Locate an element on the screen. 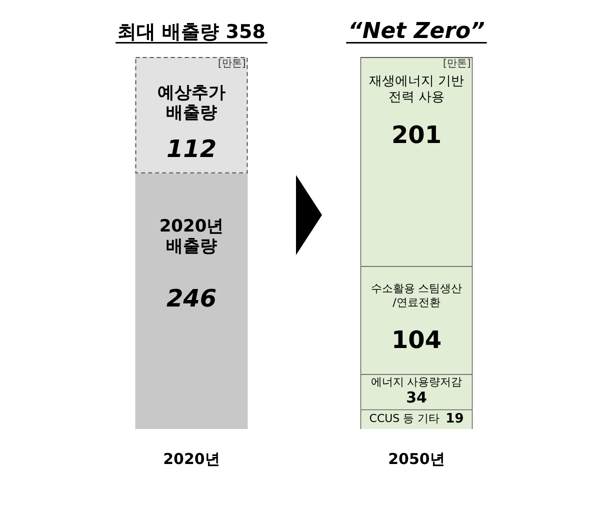  series-label: CCUS 등 기타 is located at coordinates (404, 418).